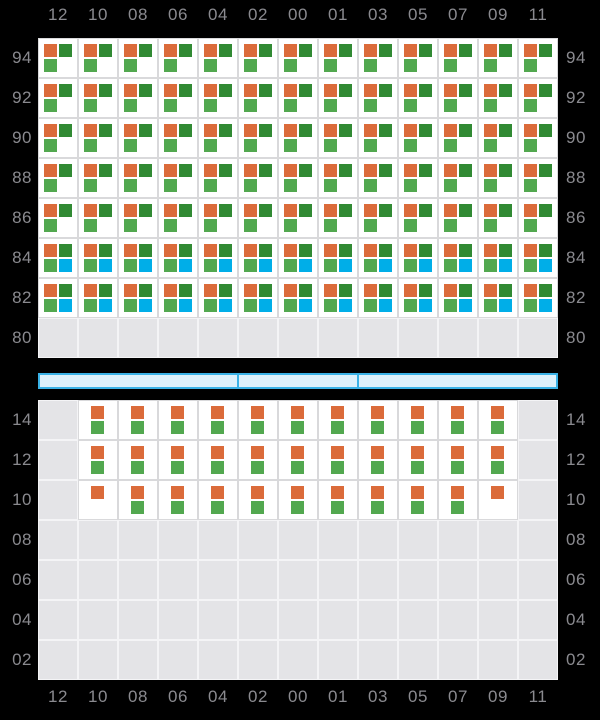 This screenshot has height=720, width=600. What do you see at coordinates (218, 696) in the screenshot?
I see `x-axis-label: 04` at bounding box center [218, 696].